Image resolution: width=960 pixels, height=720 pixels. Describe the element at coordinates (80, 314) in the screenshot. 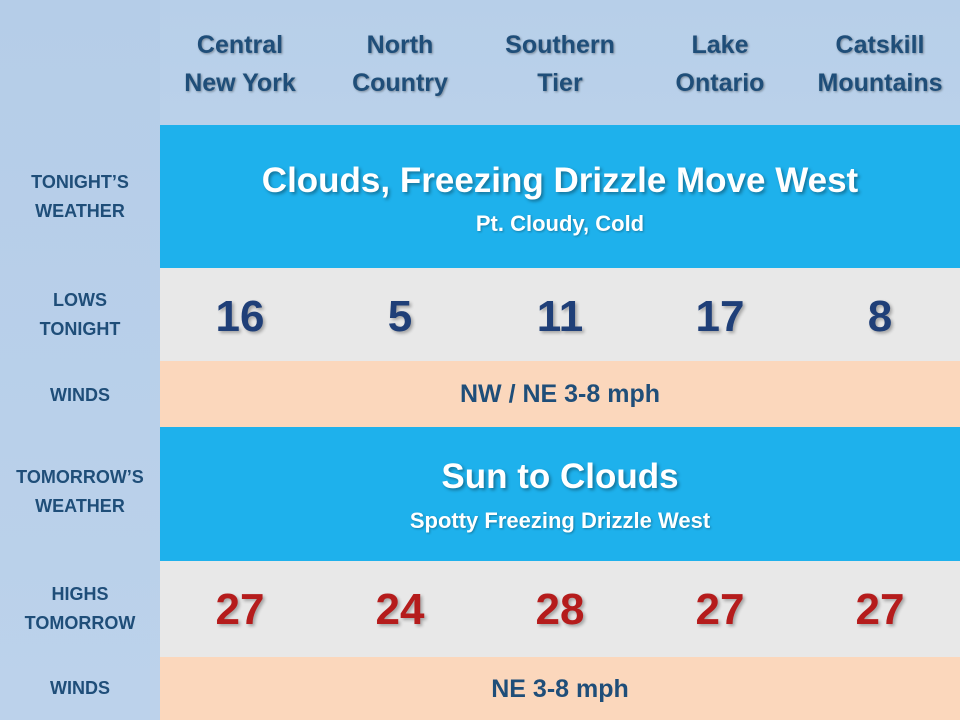

I see `row-label-lows-tonight: LOWS TONIGHT` at that location.